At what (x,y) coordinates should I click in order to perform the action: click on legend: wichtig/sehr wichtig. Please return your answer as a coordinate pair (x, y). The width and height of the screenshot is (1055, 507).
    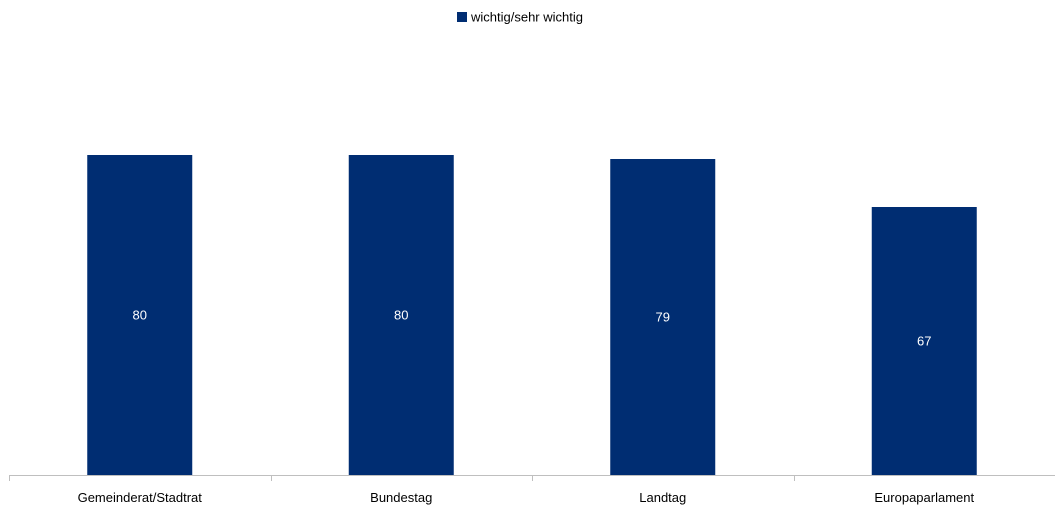
    Looking at the image, I should click on (520, 17).